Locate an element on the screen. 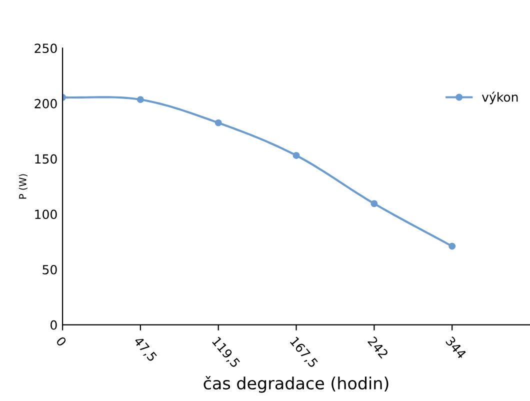  y-tick-label: 100 is located at coordinates (46, 215).